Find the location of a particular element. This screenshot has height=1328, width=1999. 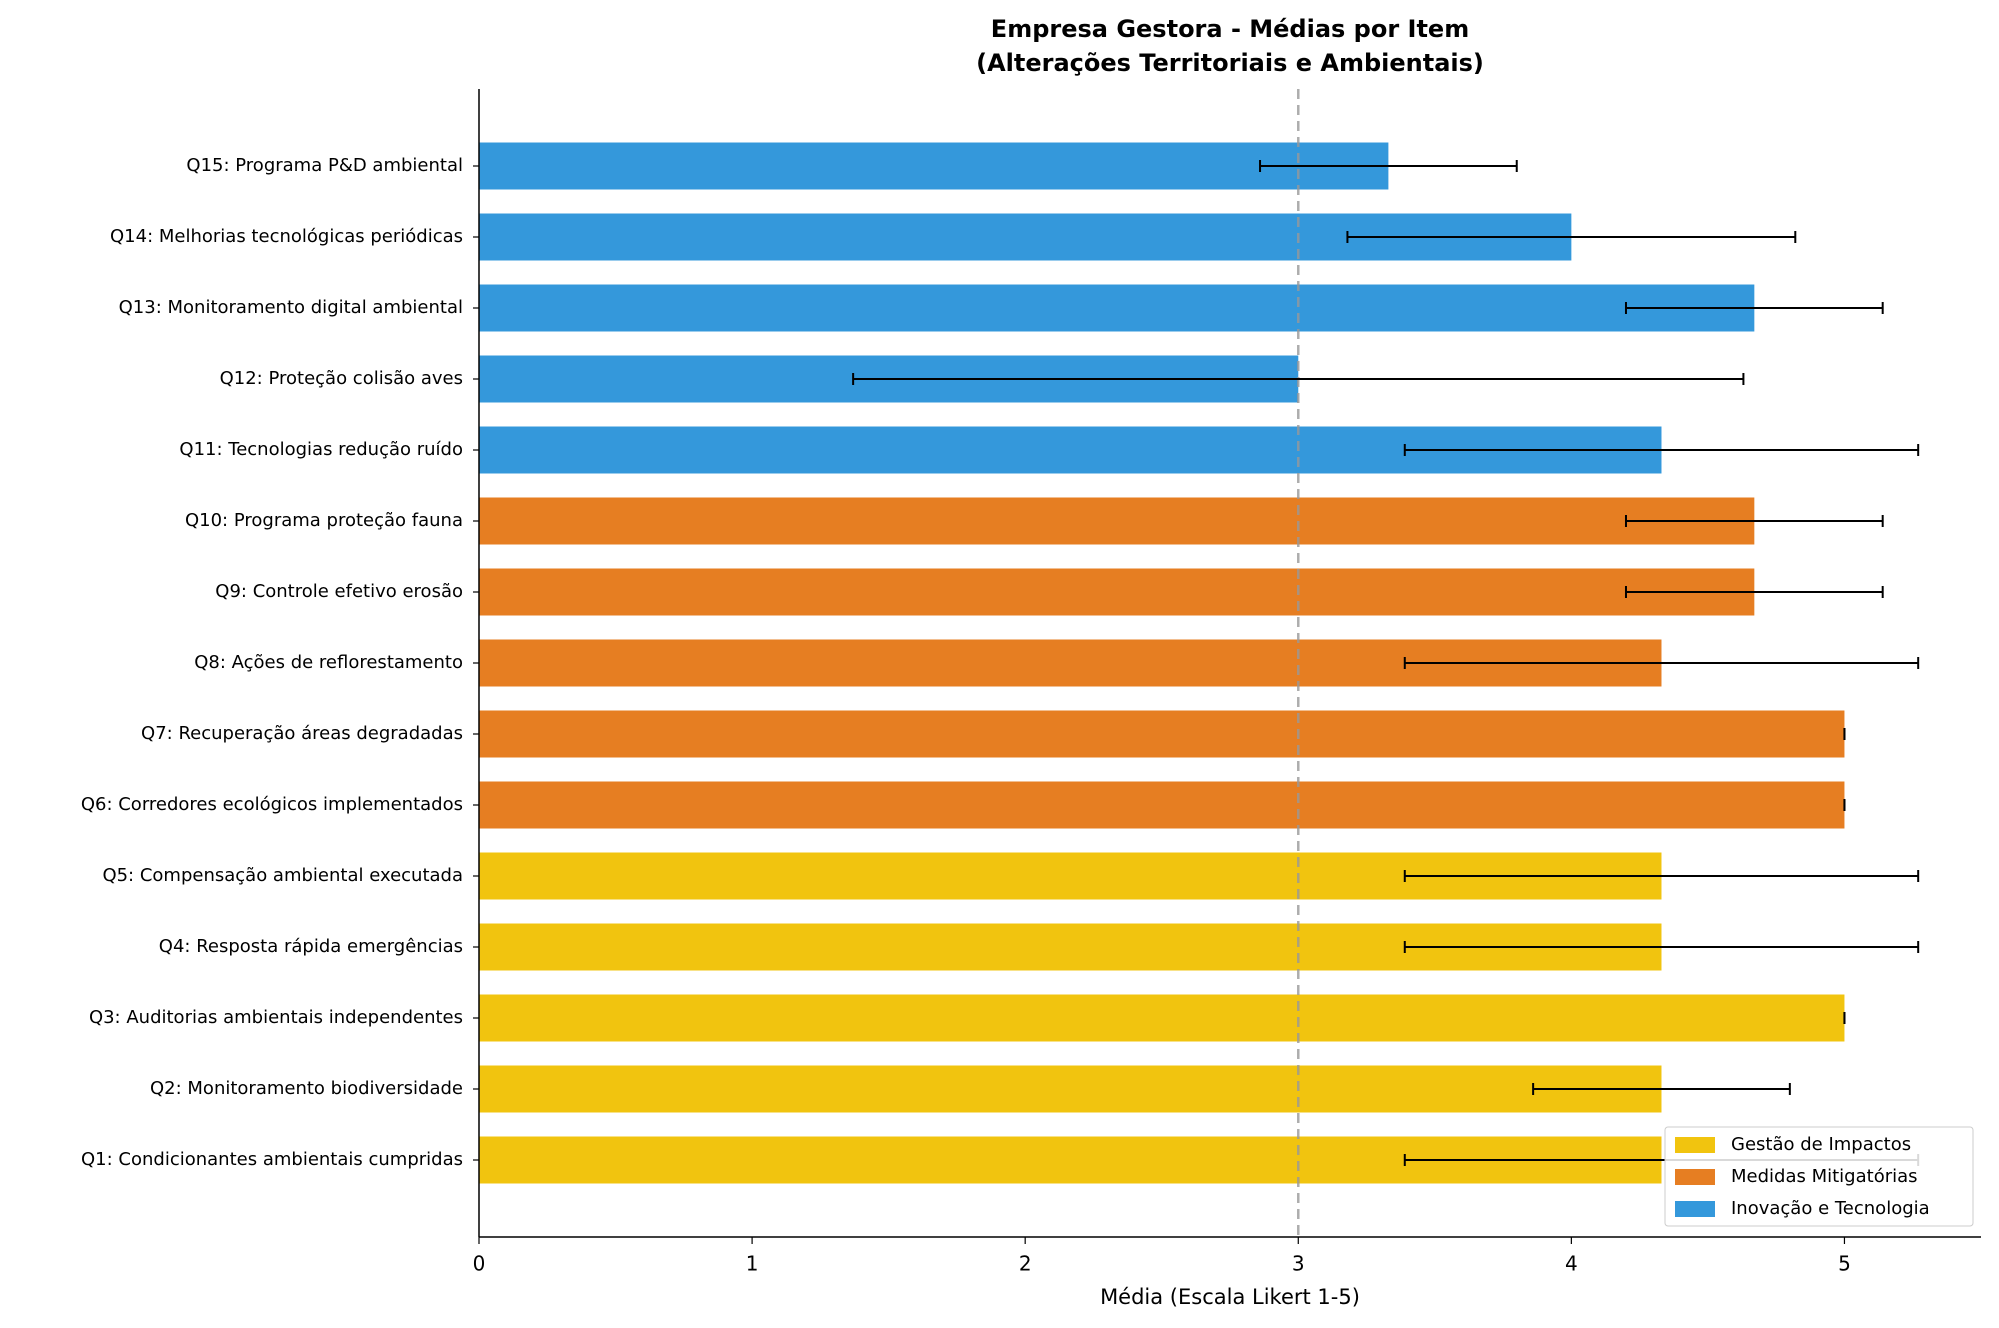

y-tick-label: Q5: Compensação ambiental executada is located at coordinates (282, 875).